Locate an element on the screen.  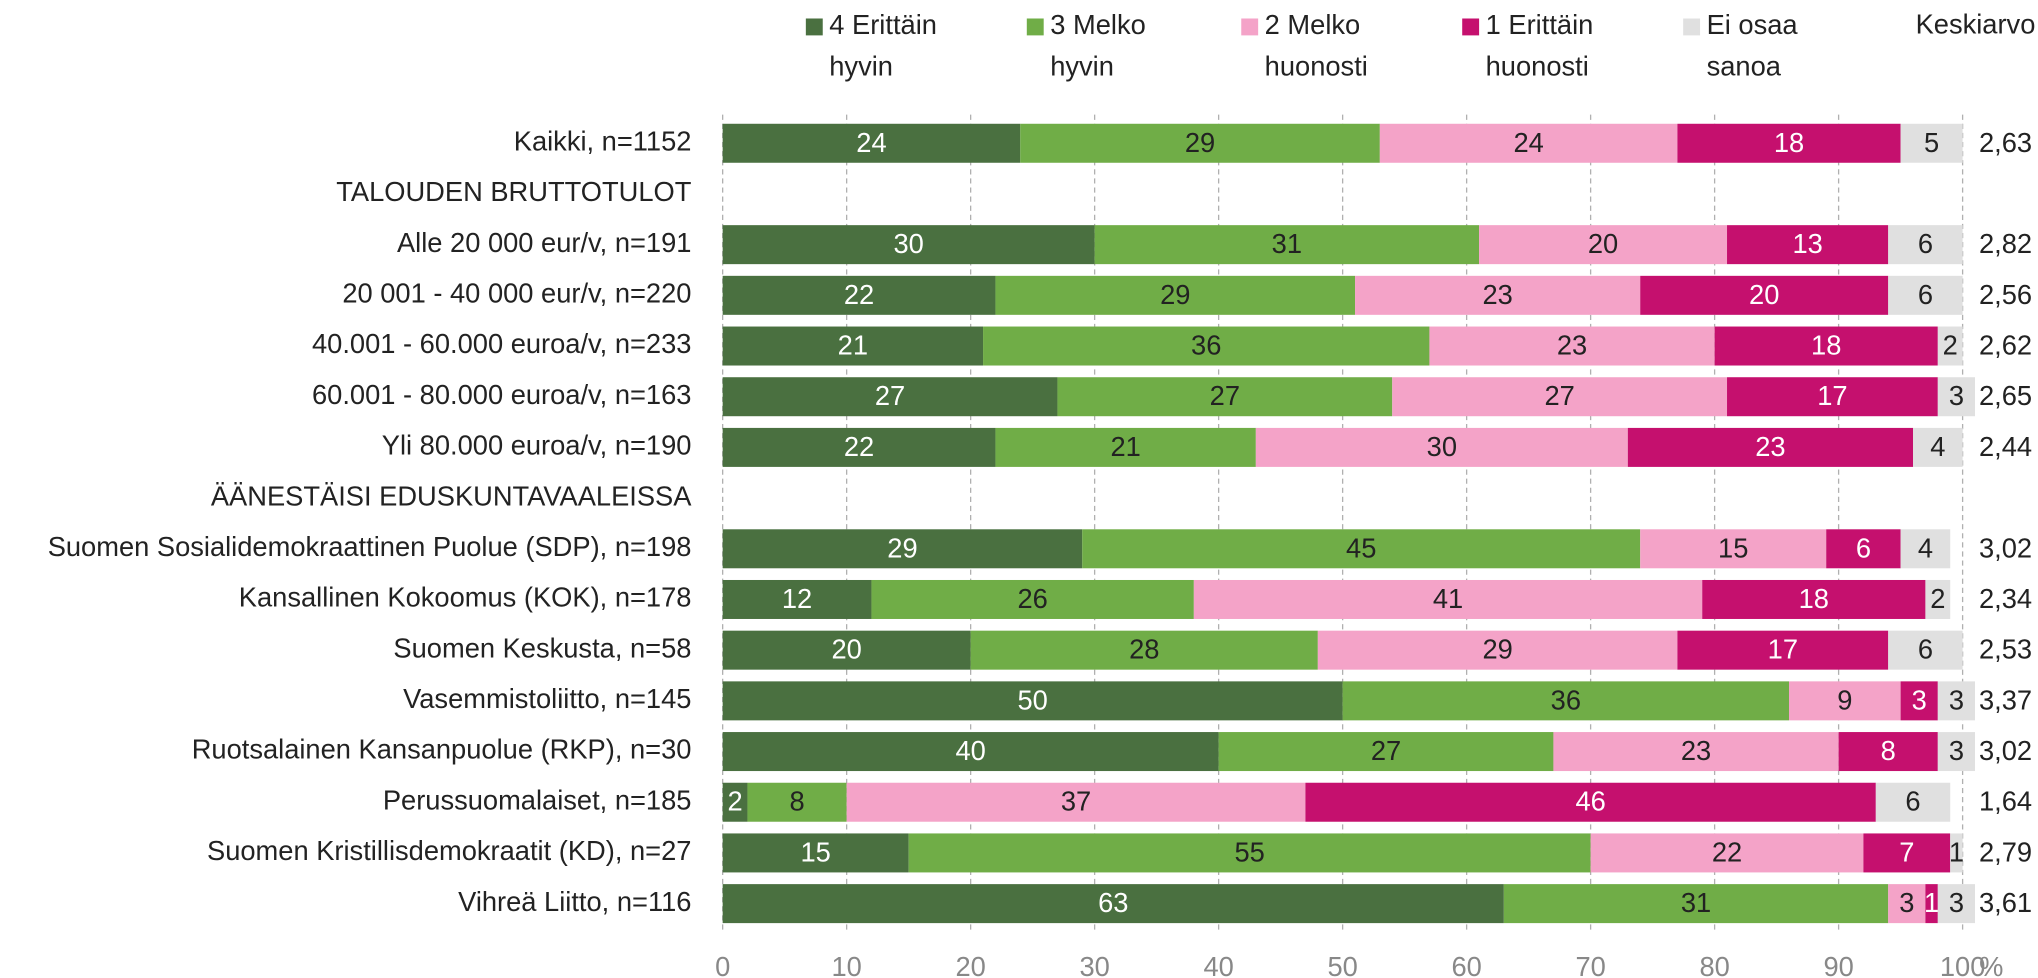
legend-label: 3 Melko hyvin is located at coordinates (1098, 46).